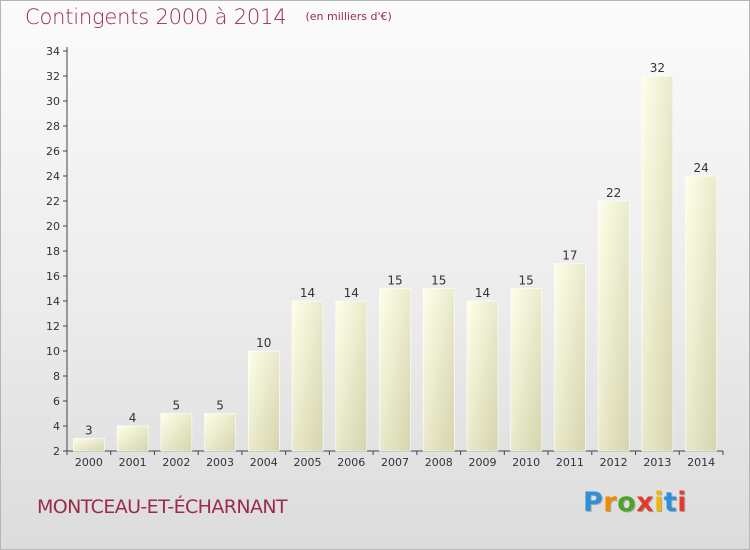  Describe the element at coordinates (701, 462) in the screenshot. I see `x-tick-label: 2014` at that location.